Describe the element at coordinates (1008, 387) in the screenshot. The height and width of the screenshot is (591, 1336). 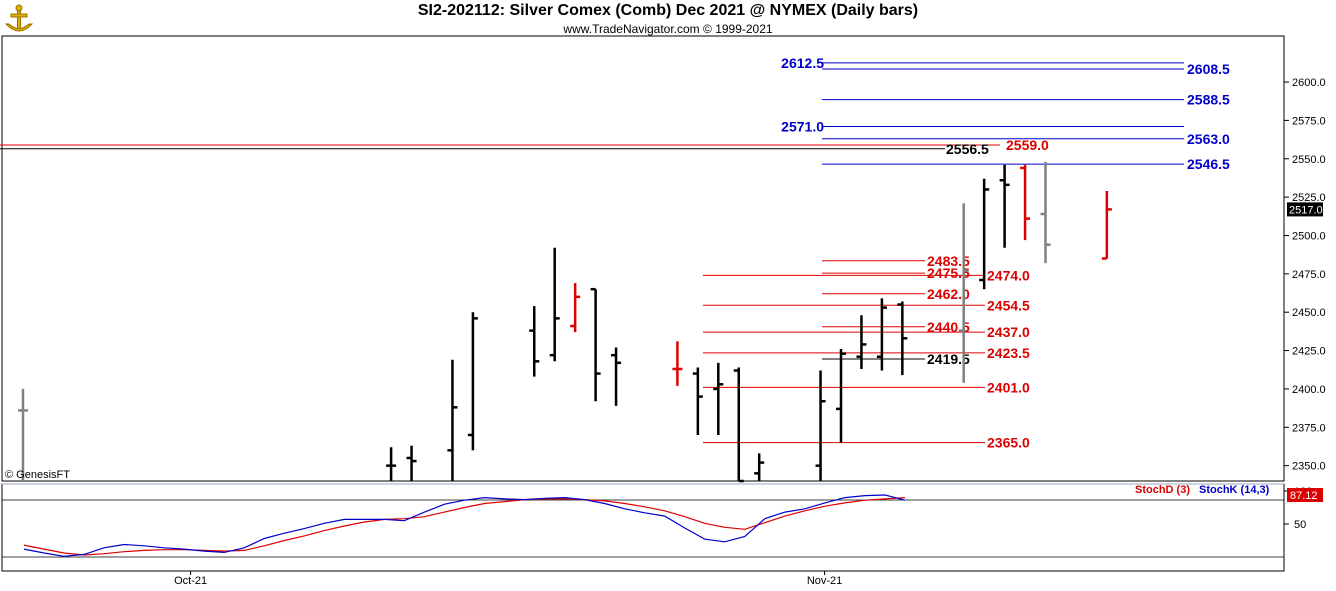
I see `level-label-red: 2401.0` at that location.